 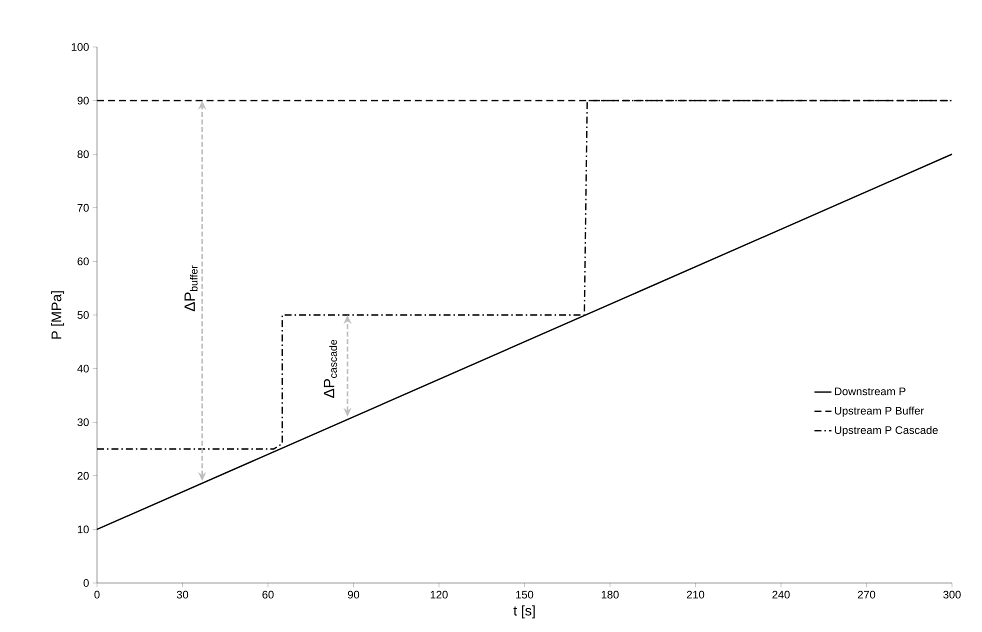 I want to click on x-tick-label: 270, so click(x=867, y=594).